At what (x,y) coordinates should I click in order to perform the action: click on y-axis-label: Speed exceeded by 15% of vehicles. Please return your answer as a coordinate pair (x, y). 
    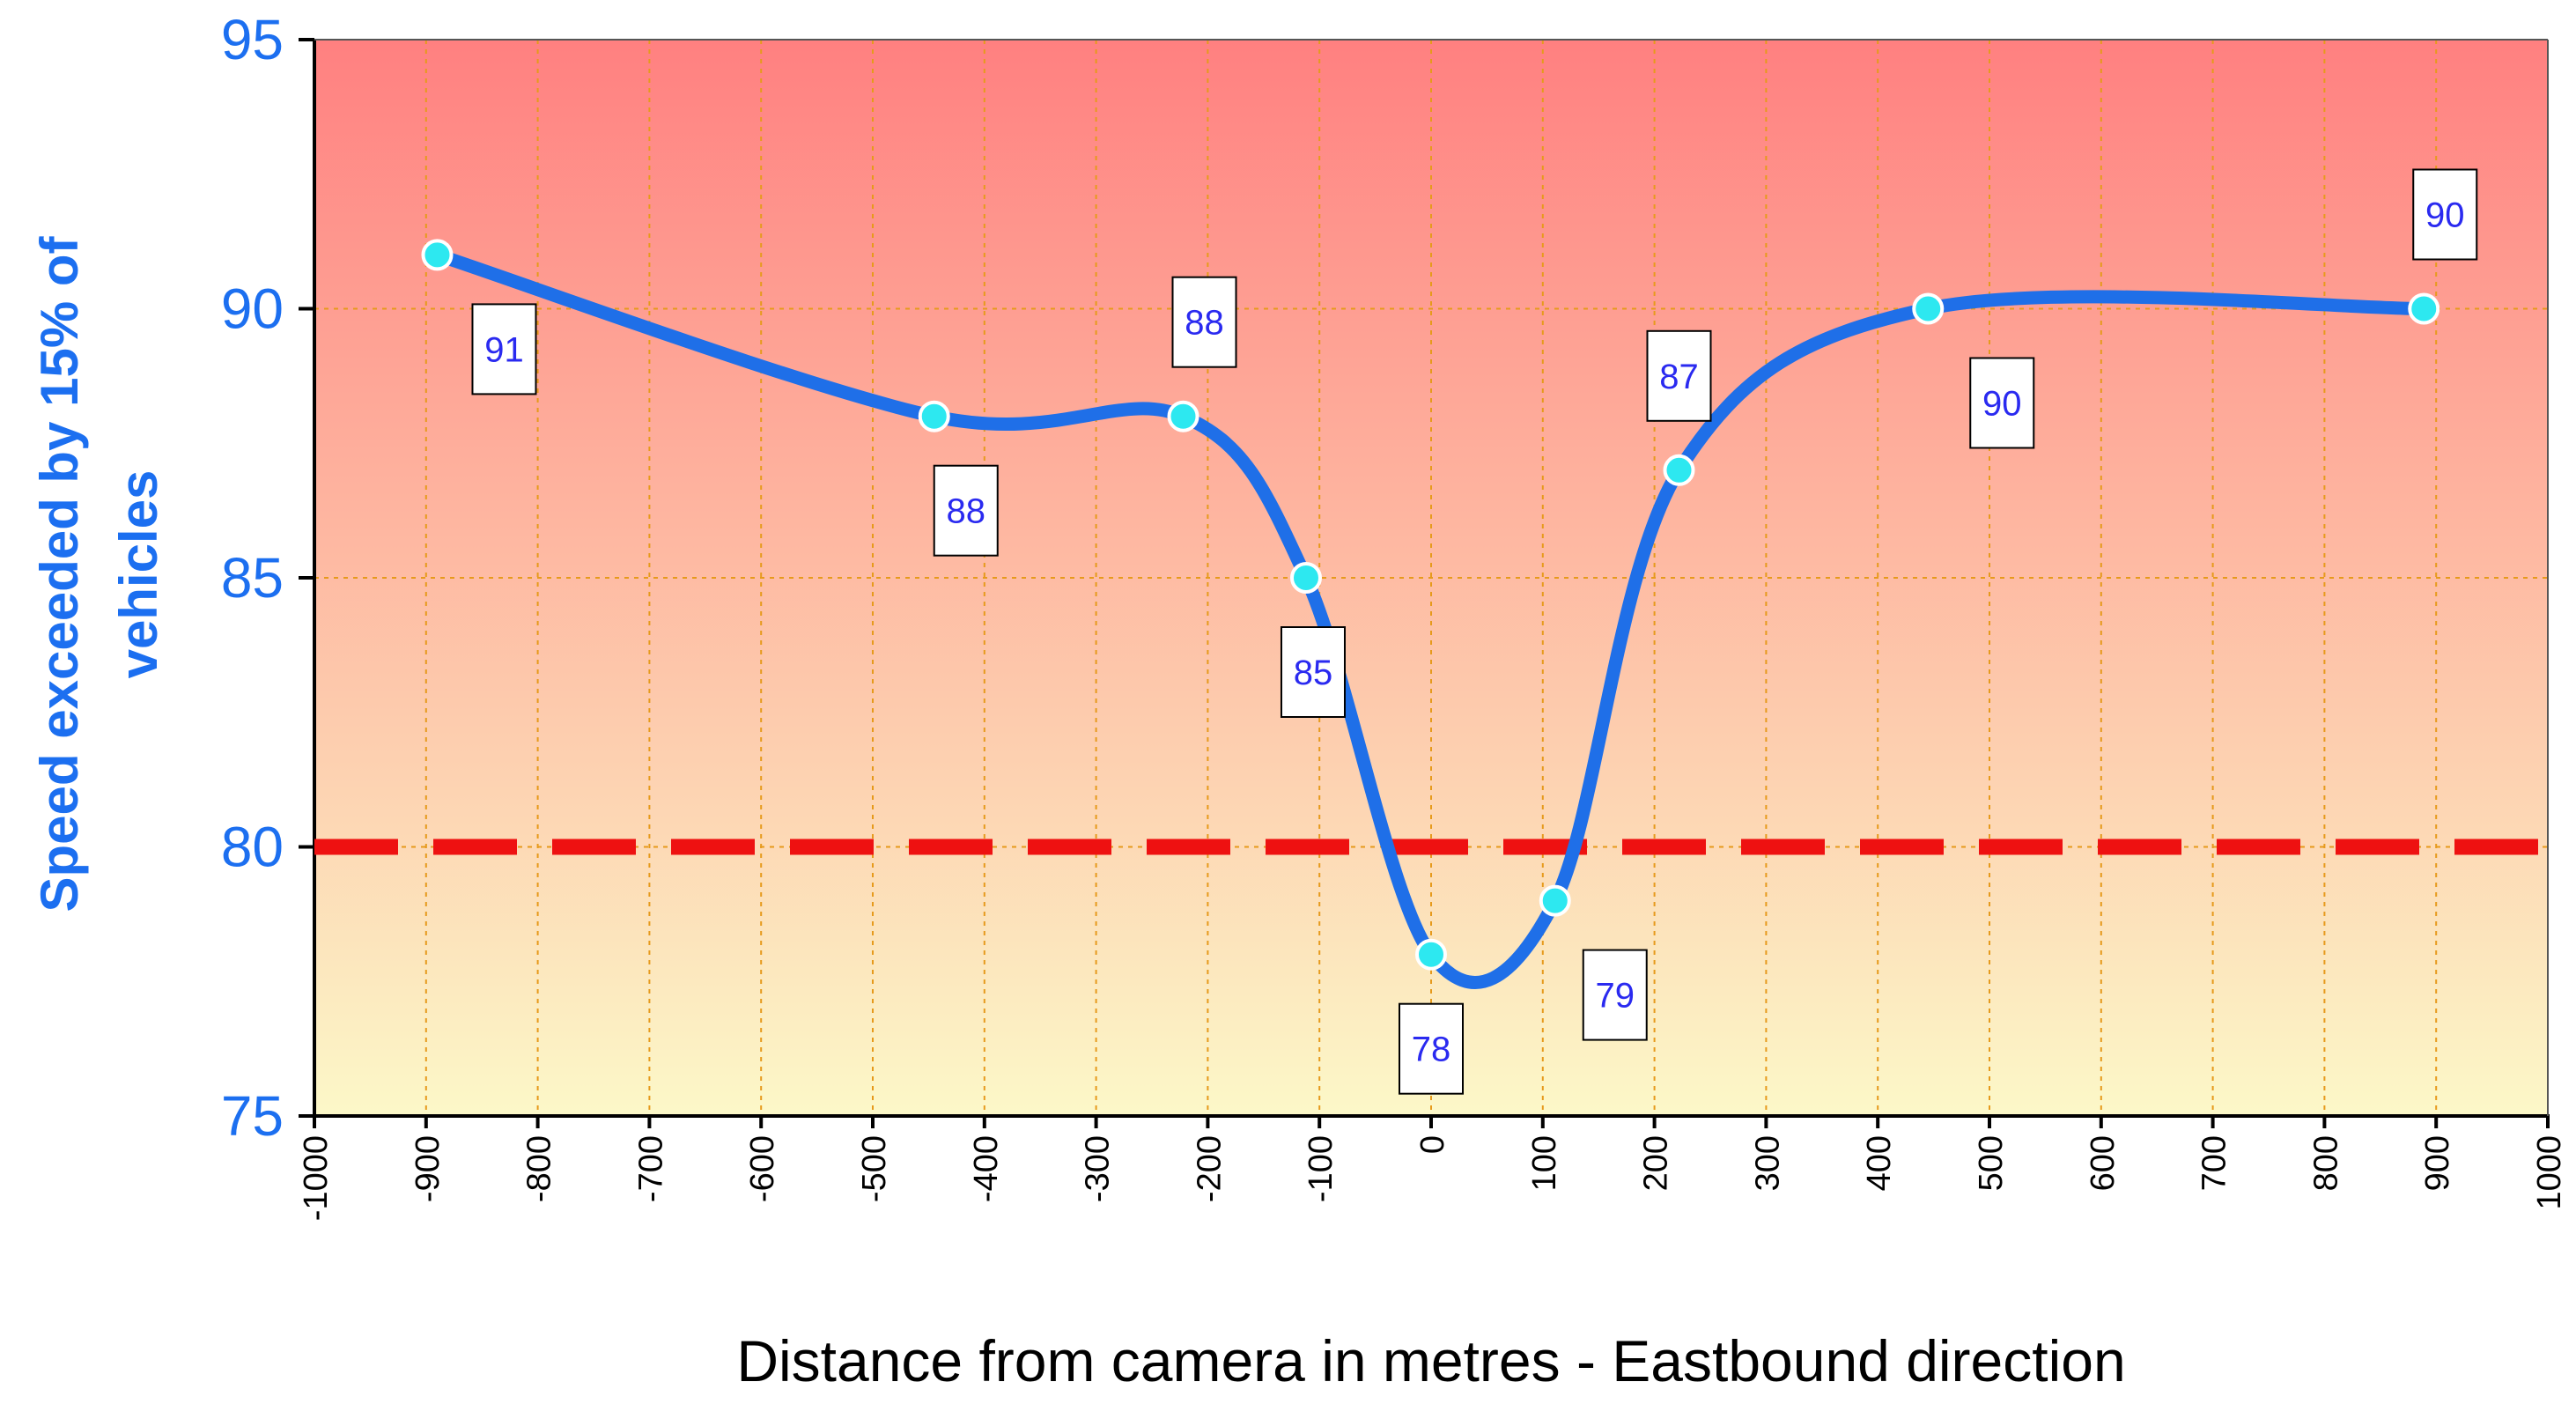
    Looking at the image, I should click on (99, 573).